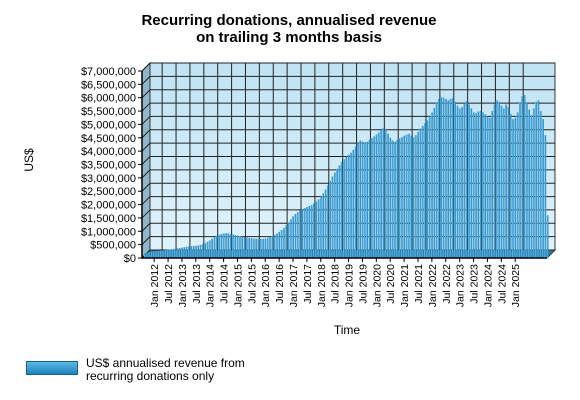 The image size is (580, 400). What do you see at coordinates (322, 285) in the screenshot?
I see `x-tick-label: Jan 2018` at bounding box center [322, 285].